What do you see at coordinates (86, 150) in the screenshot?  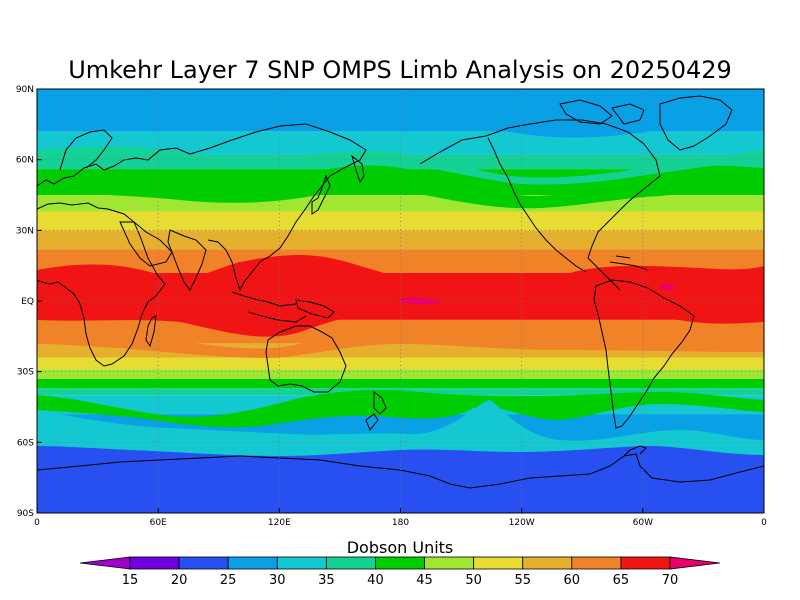 I see `coastline-scandinavia` at bounding box center [86, 150].